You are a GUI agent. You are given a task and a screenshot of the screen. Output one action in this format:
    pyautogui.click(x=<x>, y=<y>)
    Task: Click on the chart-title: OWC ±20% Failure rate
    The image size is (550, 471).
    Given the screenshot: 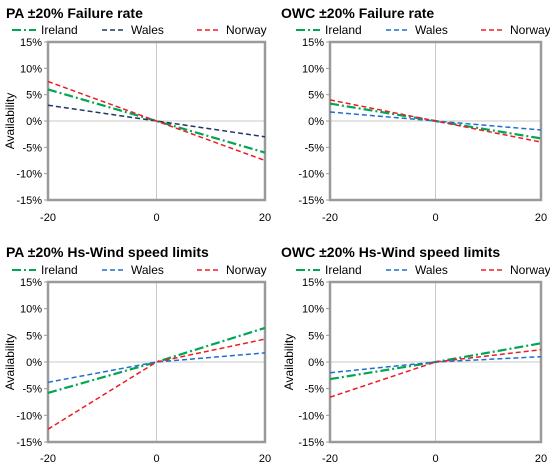 What is the action you would take?
    pyautogui.click(x=357, y=13)
    